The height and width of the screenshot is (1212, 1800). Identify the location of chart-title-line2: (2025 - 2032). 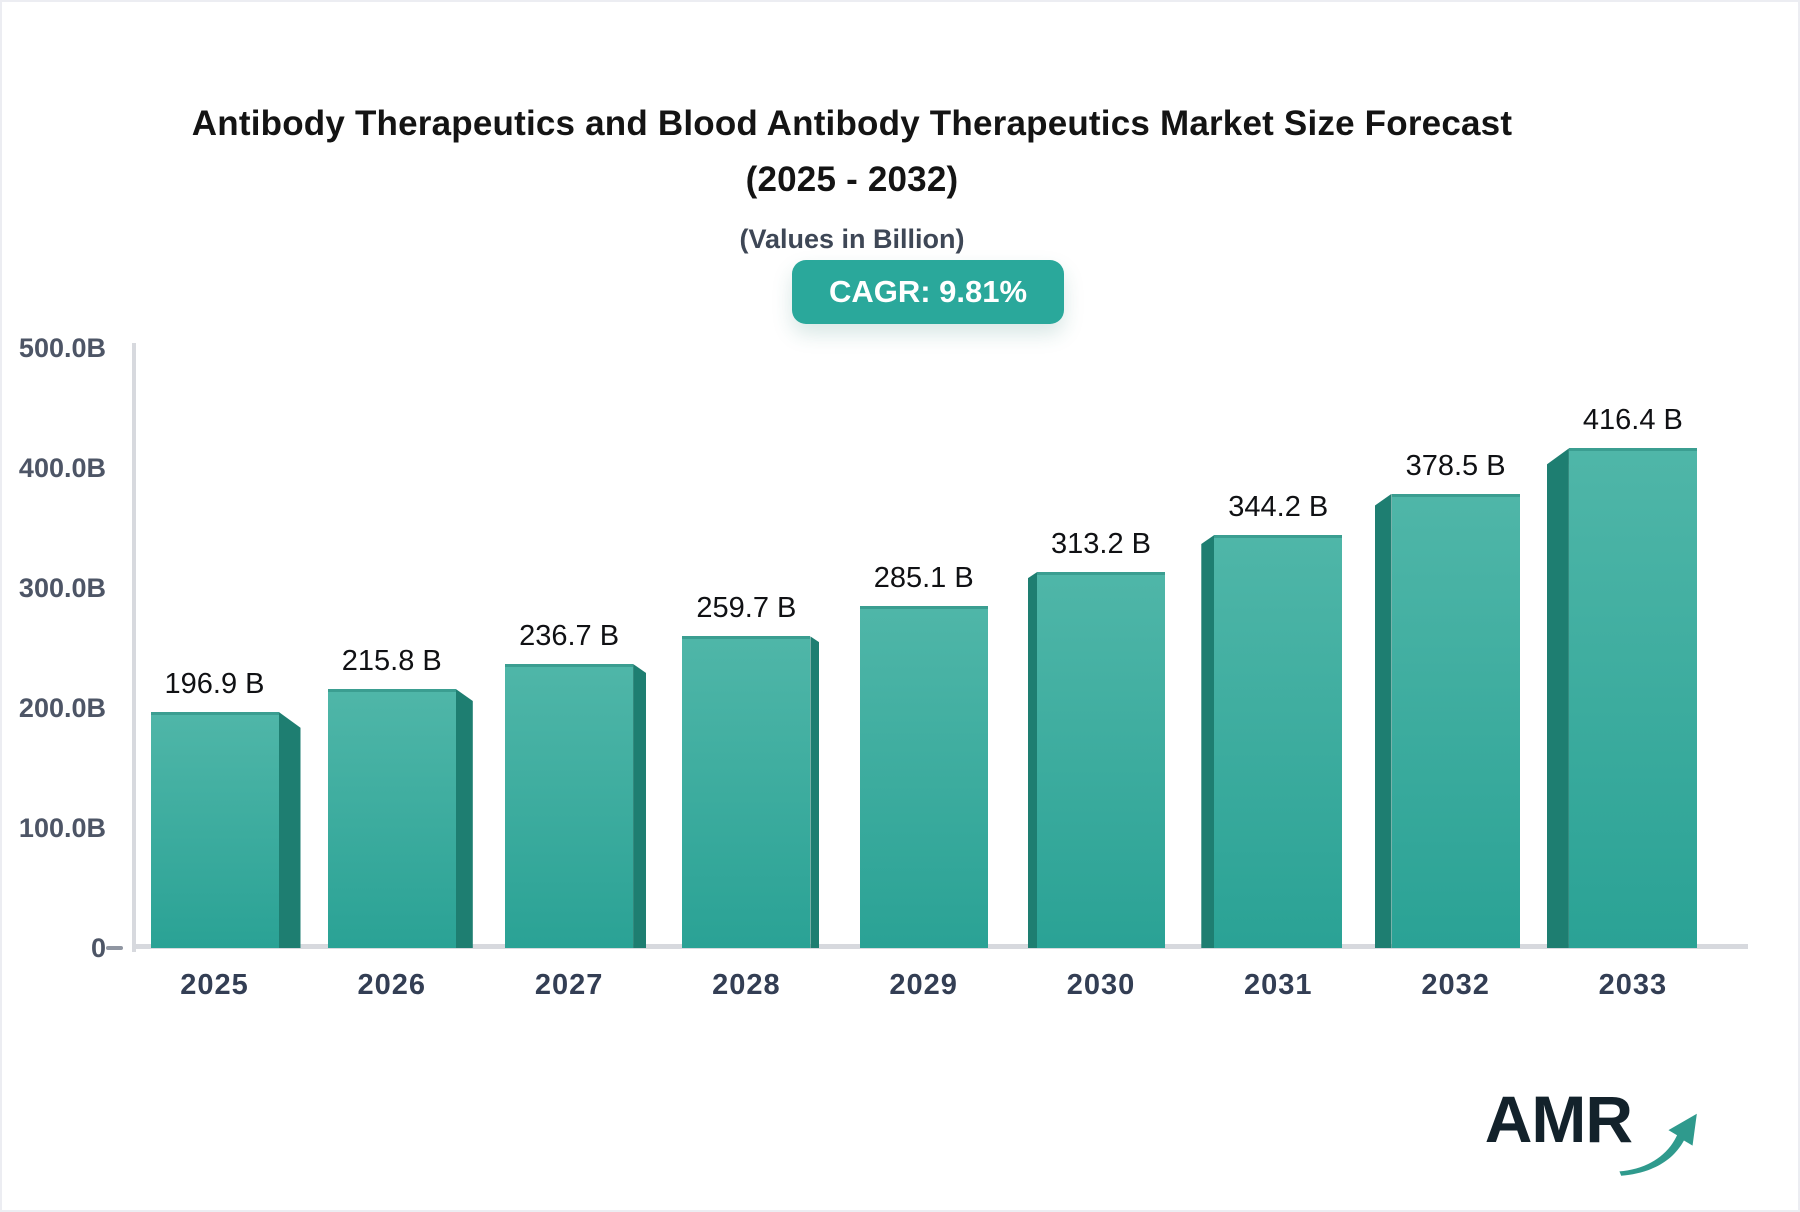
(852, 179).